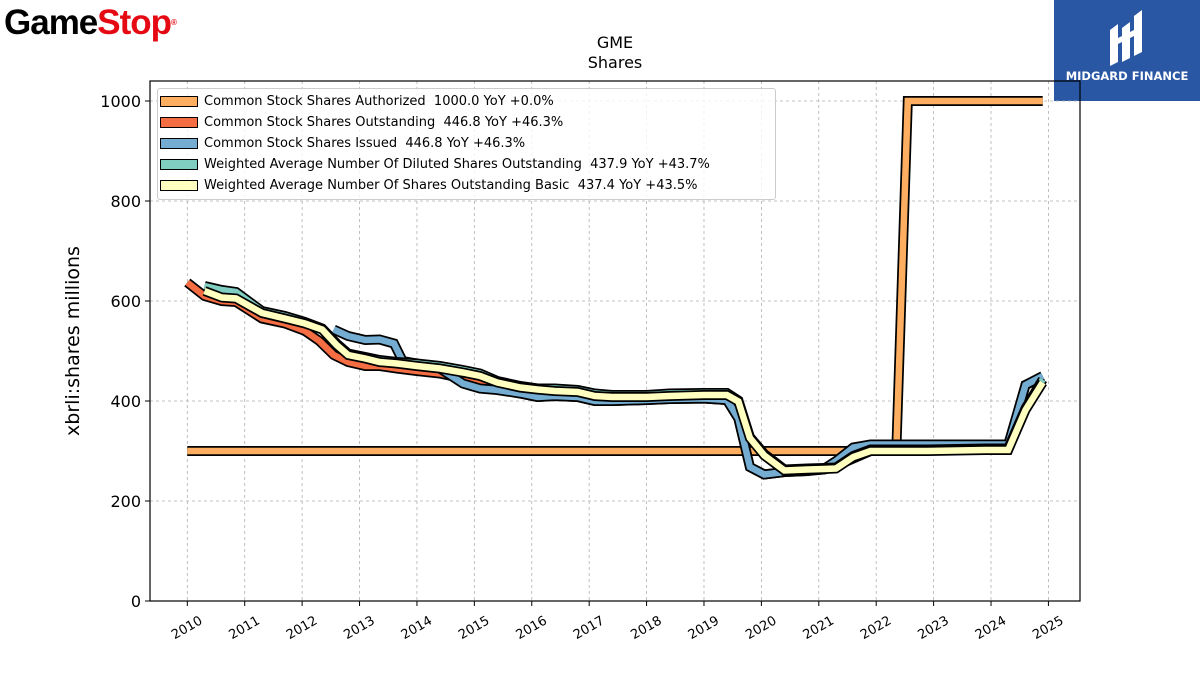  Describe the element at coordinates (615, 62) in the screenshot. I see `chart-subtitle: Shares` at that location.